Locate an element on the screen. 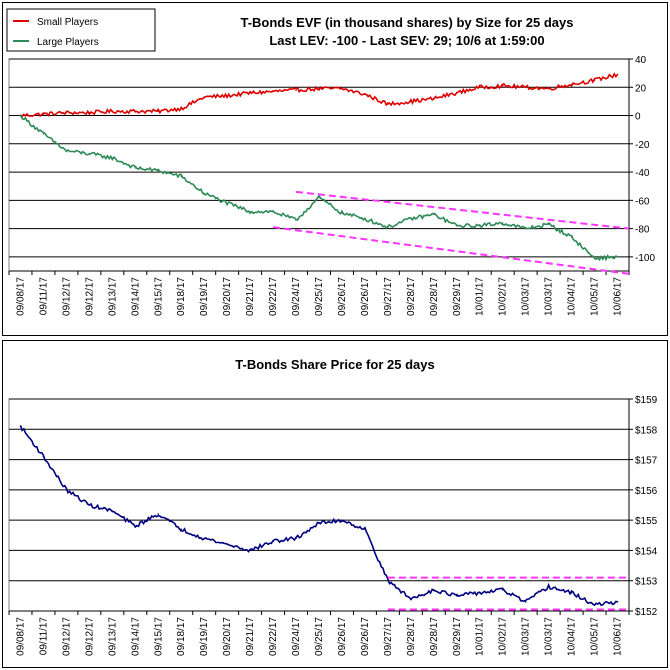 This screenshot has height=670, width=670. x-tick-label: 10/05/17 is located at coordinates (595, 636).